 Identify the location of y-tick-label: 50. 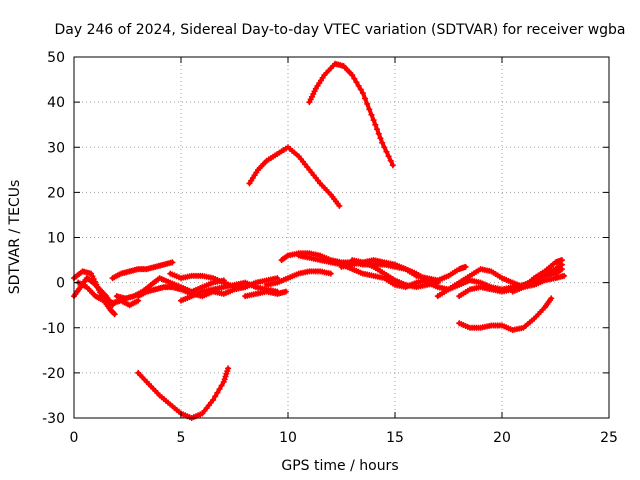
(56, 58).